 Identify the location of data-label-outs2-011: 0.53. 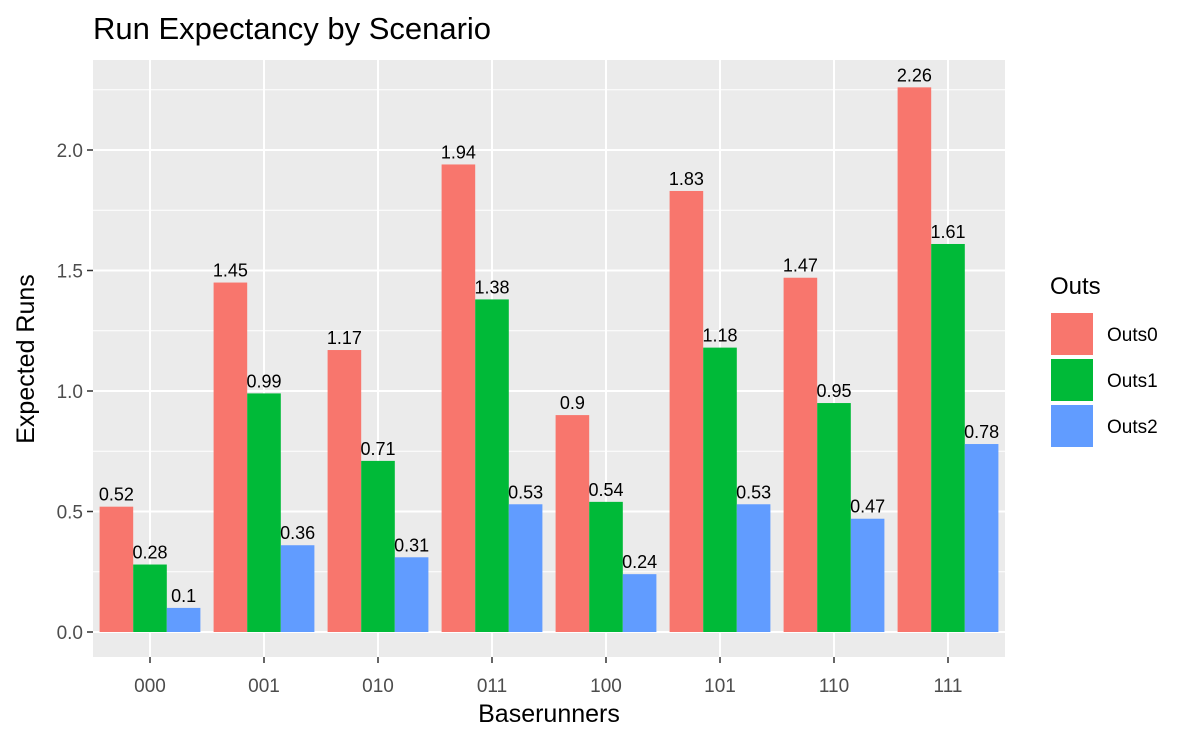
(525, 492).